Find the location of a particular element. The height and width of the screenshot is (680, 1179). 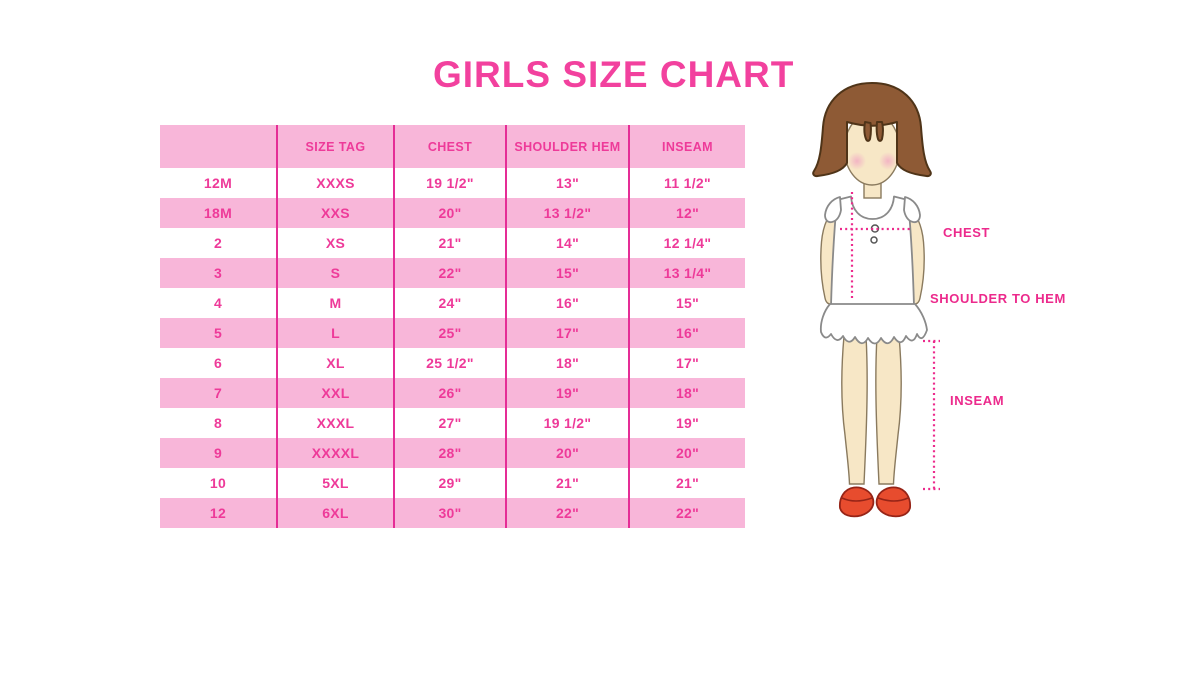

inseam-label: INSEAM is located at coordinates (977, 400).